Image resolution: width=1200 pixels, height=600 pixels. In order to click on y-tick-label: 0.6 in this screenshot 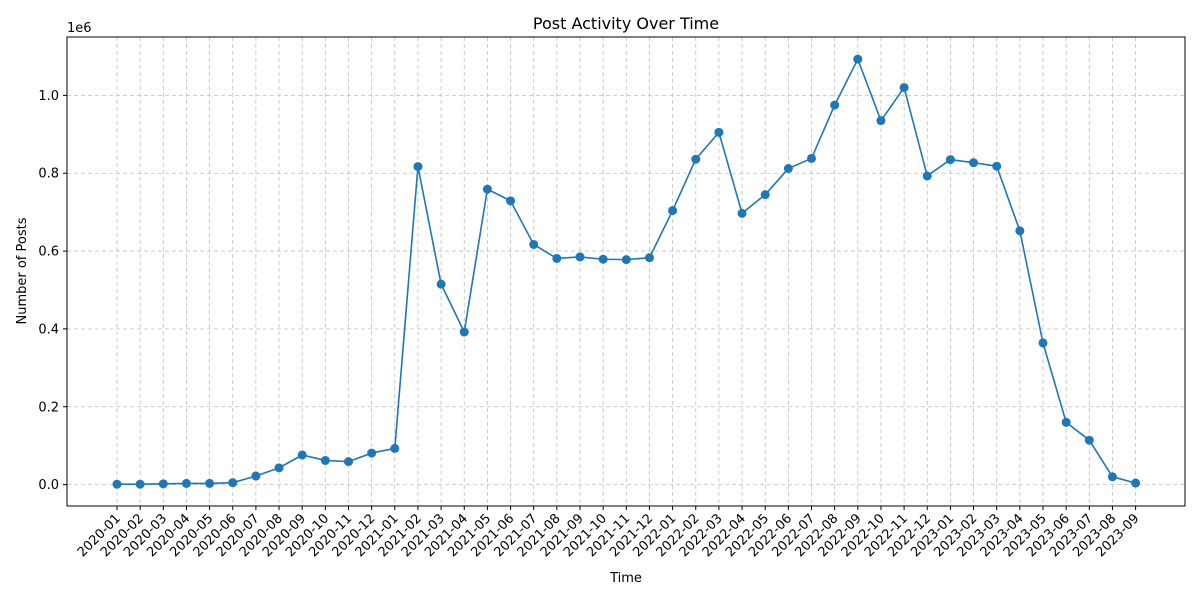, I will do `click(48, 252)`.